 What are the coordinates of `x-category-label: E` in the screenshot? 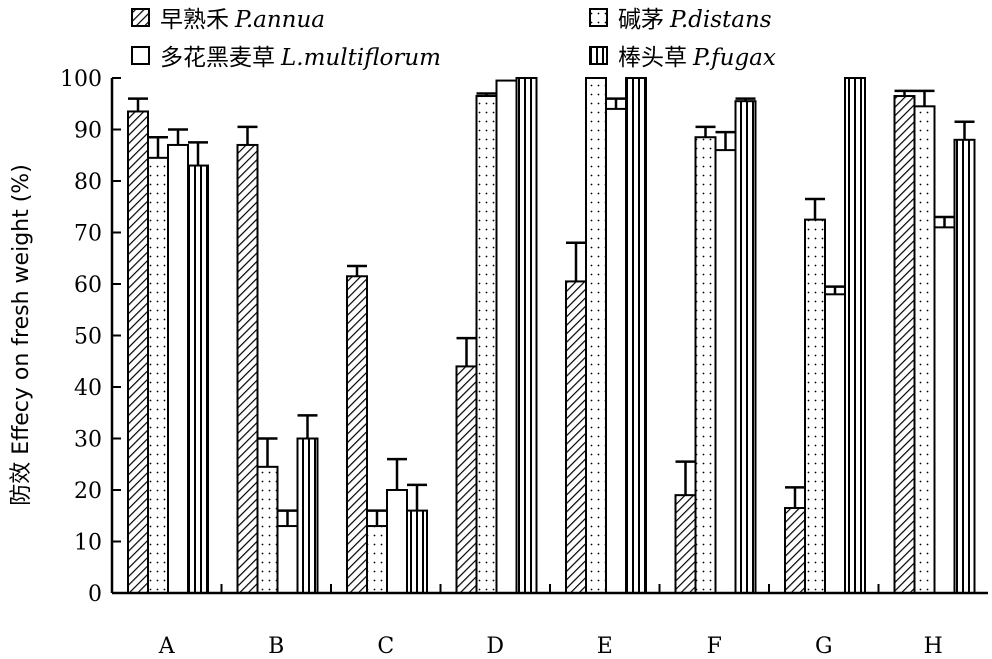 It's located at (605, 646).